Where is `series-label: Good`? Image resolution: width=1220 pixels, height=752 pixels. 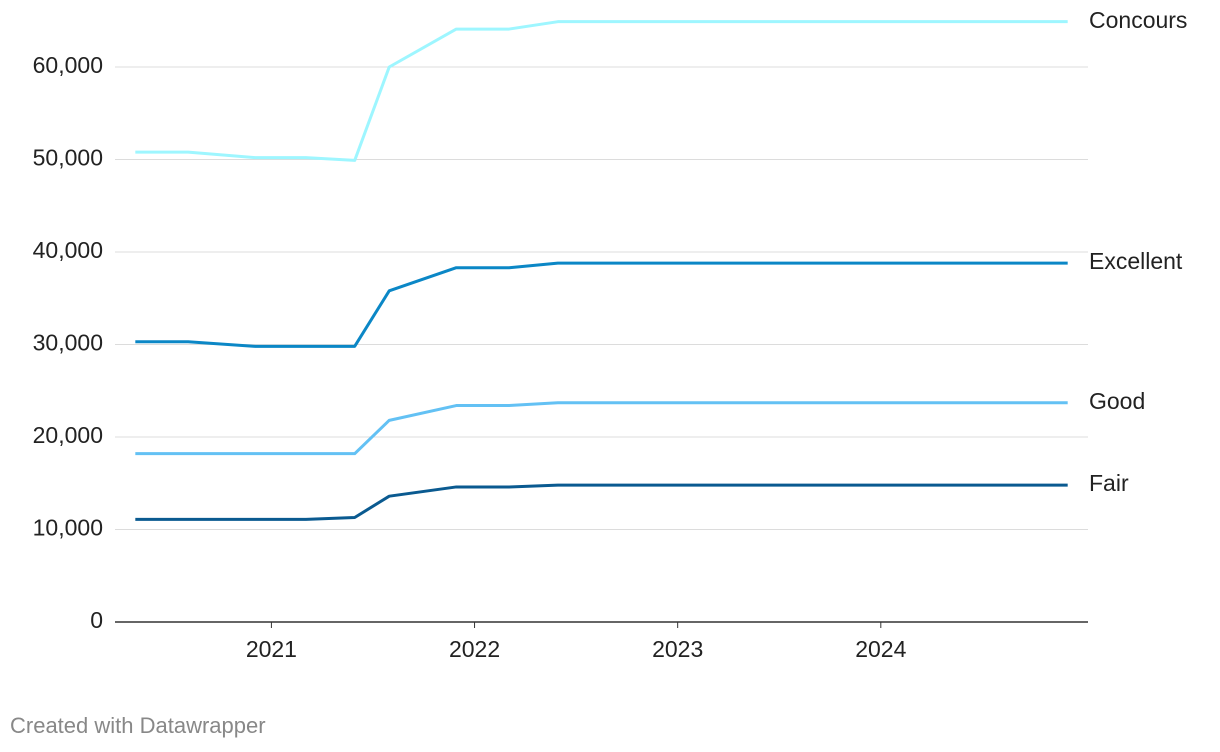 series-label: Good is located at coordinates (1117, 401).